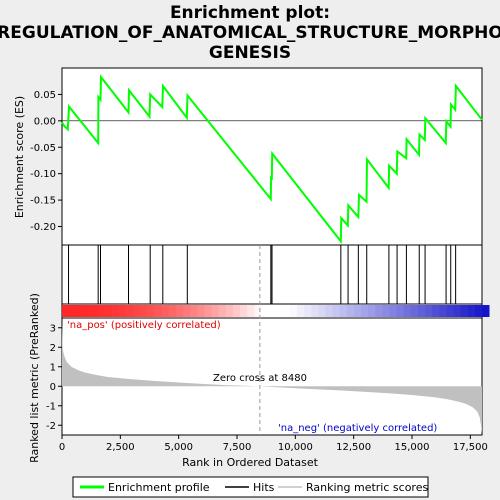 The image size is (500, 500). I want to click on x-tick-label: 7,500, so click(237, 447).